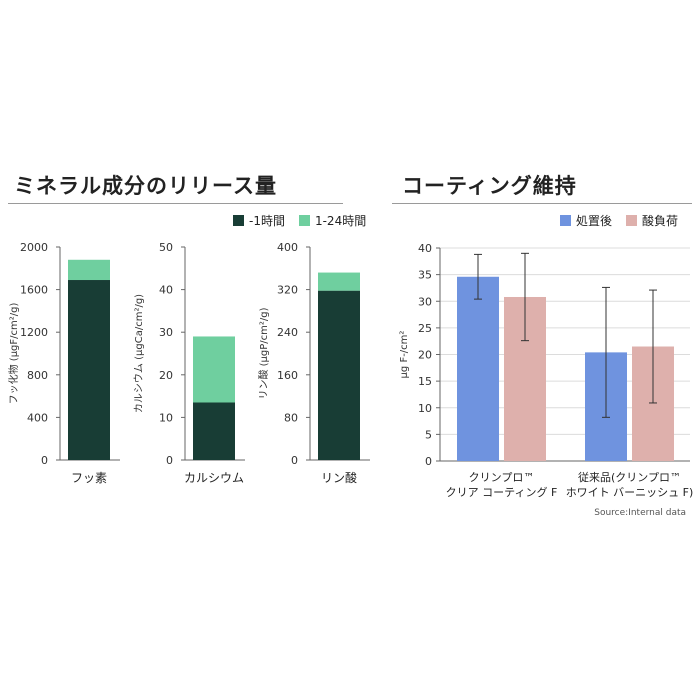 Image resolution: width=700 pixels, height=700 pixels. What do you see at coordinates (340, 221) in the screenshot?
I see `legend-label-1: 1-24時間` at bounding box center [340, 221].